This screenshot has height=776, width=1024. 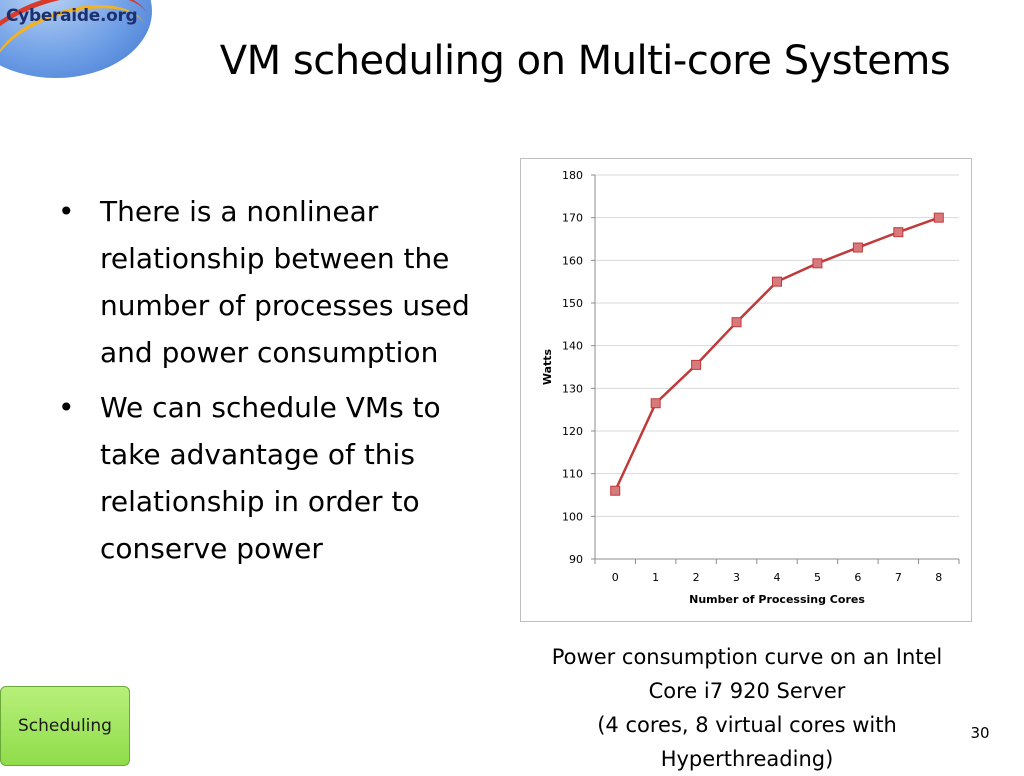 I want to click on caption-line-4: Hyperthreading), so click(x=747, y=759).